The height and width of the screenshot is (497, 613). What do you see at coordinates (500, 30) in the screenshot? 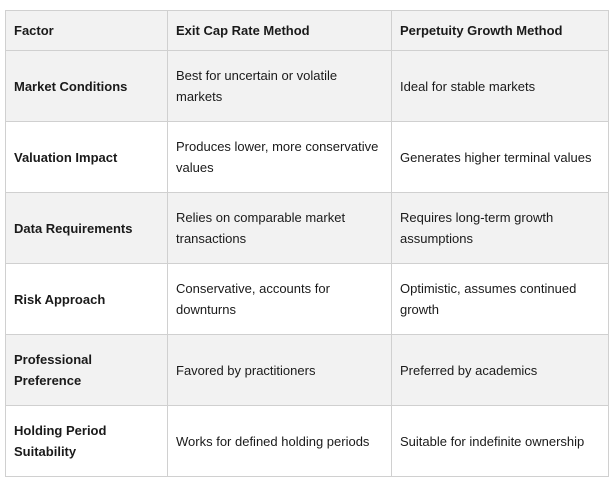
I see `header-perpetuity-growth-method: Perpetuity Growth Method` at bounding box center [500, 30].